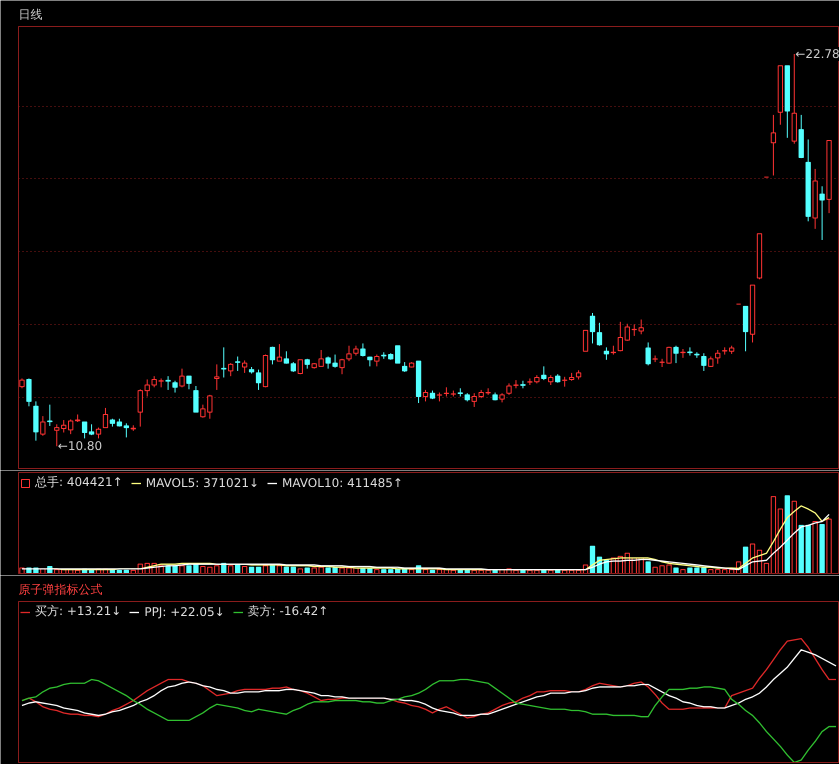  Describe the element at coordinates (342, 483) in the screenshot. I see `legend-label: MAVOL10: 411485↑` at that location.